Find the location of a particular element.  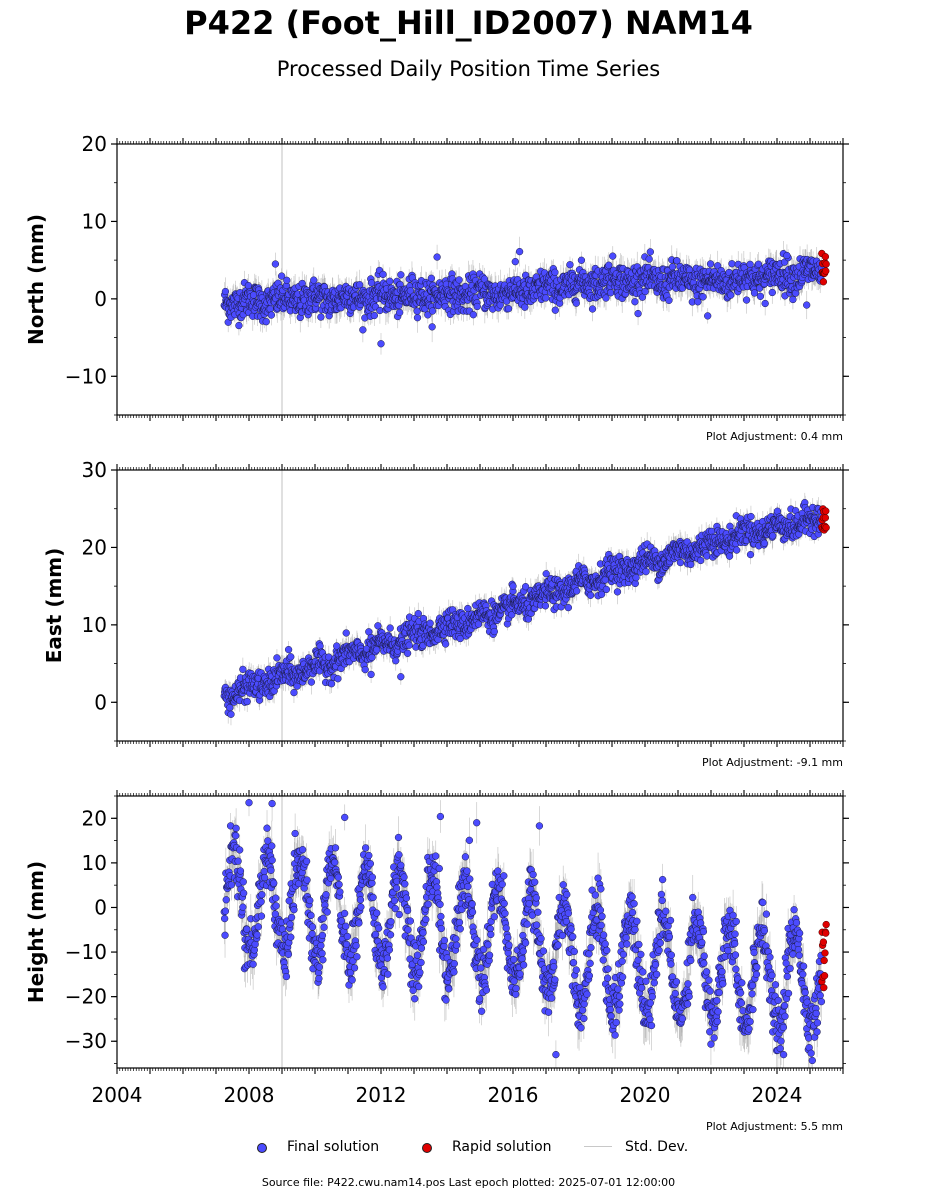

y-tick-label: 20 is located at coordinates (94, 144).